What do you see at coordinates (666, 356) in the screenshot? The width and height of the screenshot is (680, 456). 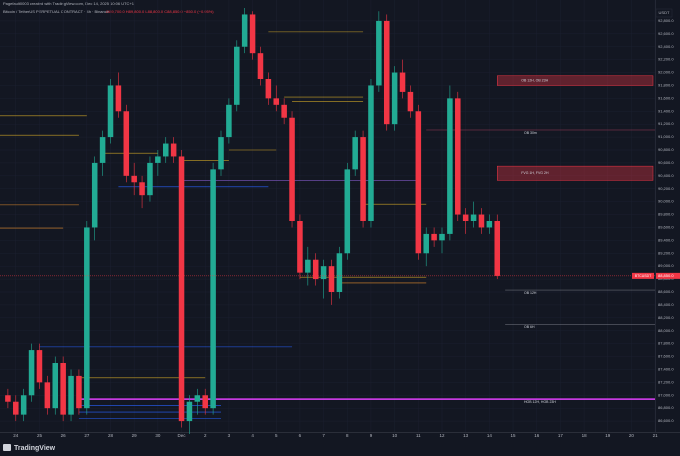 I see `y-tick-label: 87,600.0` at bounding box center [666, 356].